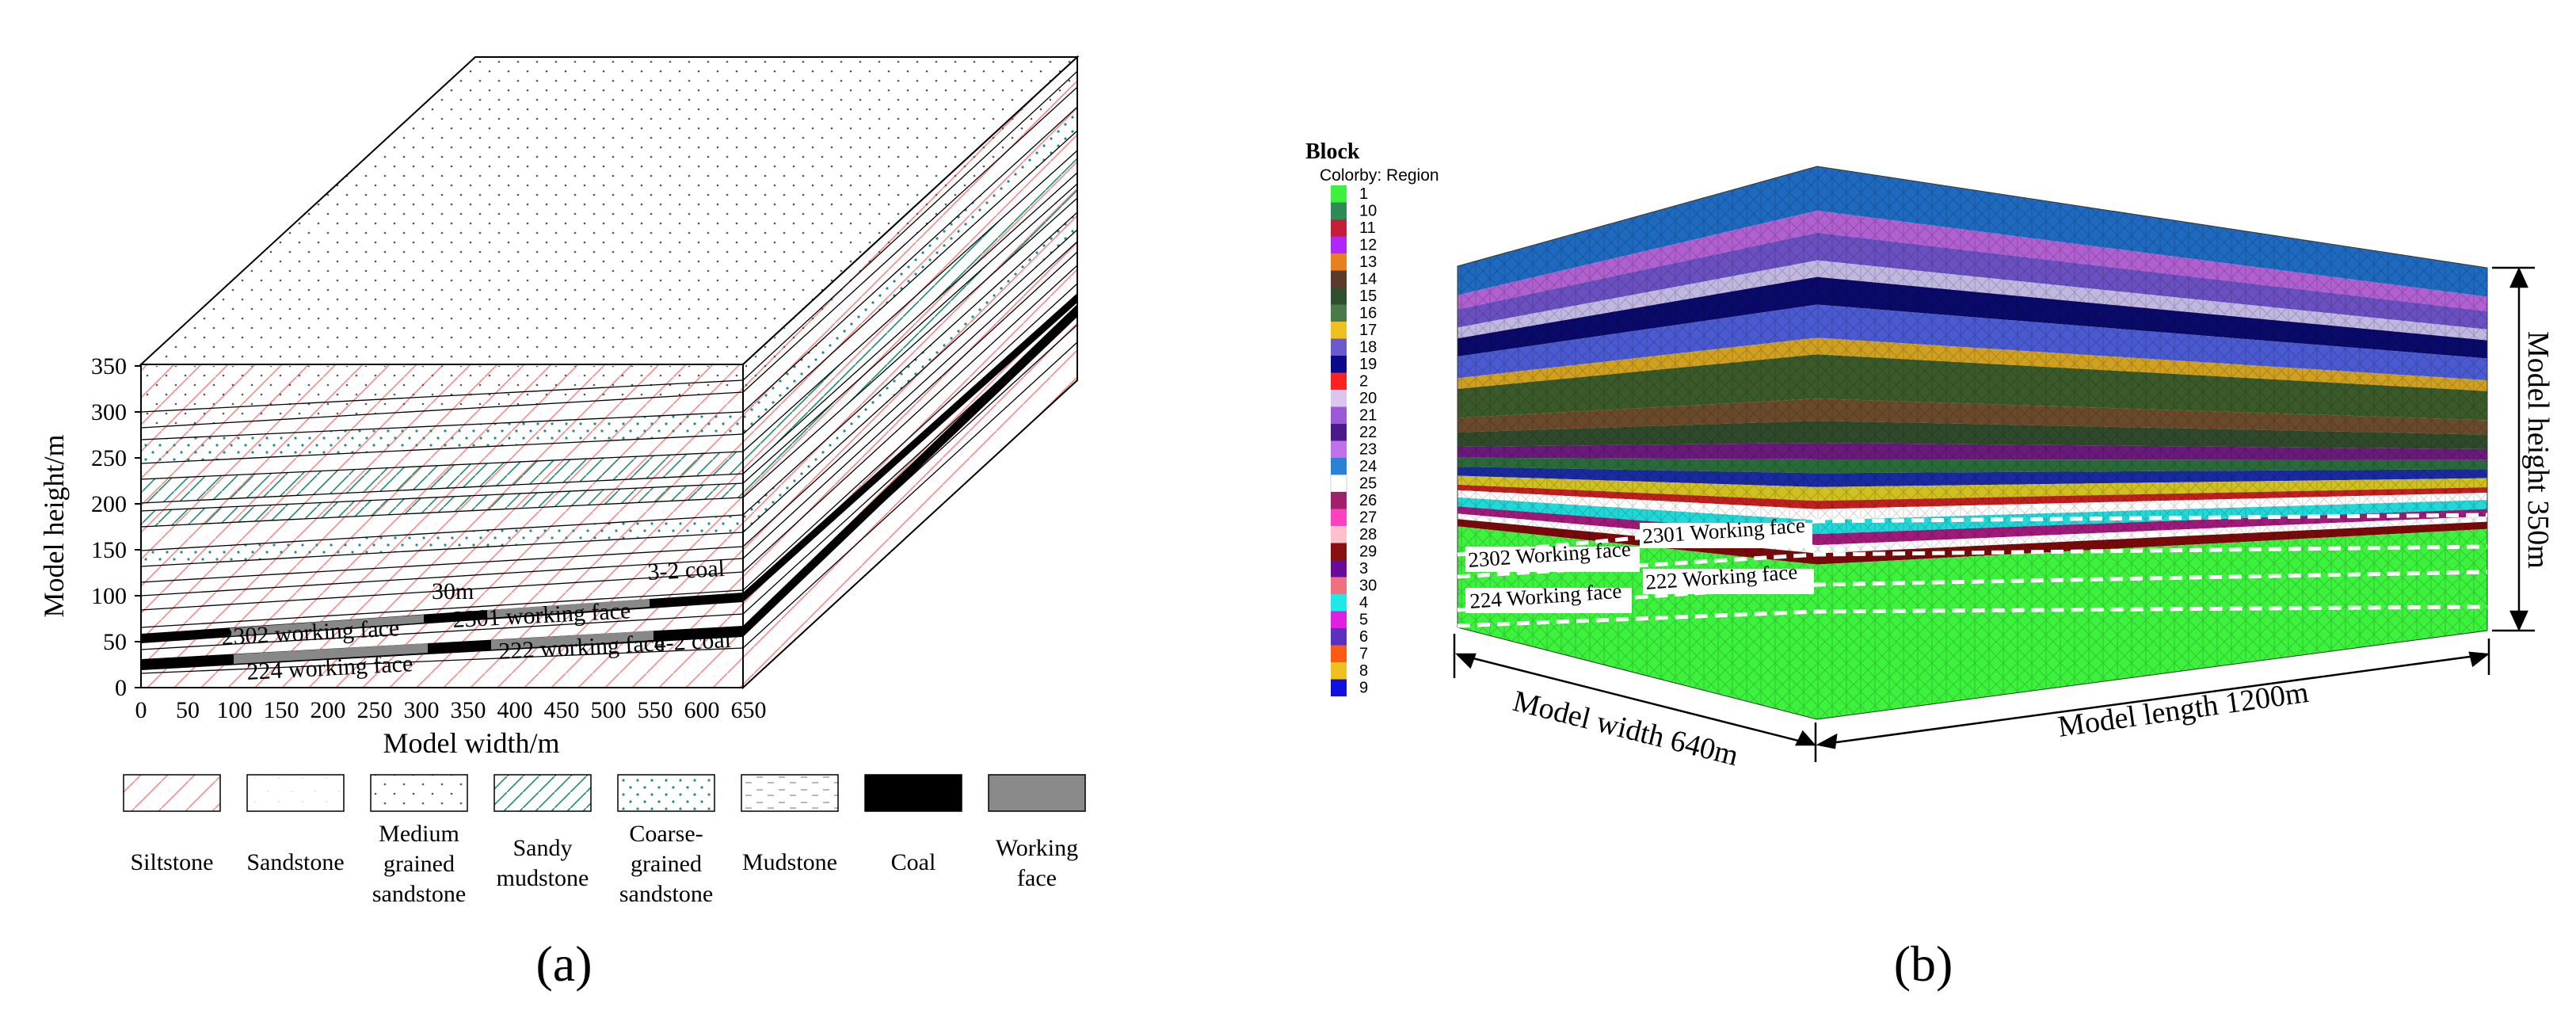  What do you see at coordinates (666, 834) in the screenshot?
I see `legend-item-label: Coarse-` at bounding box center [666, 834].